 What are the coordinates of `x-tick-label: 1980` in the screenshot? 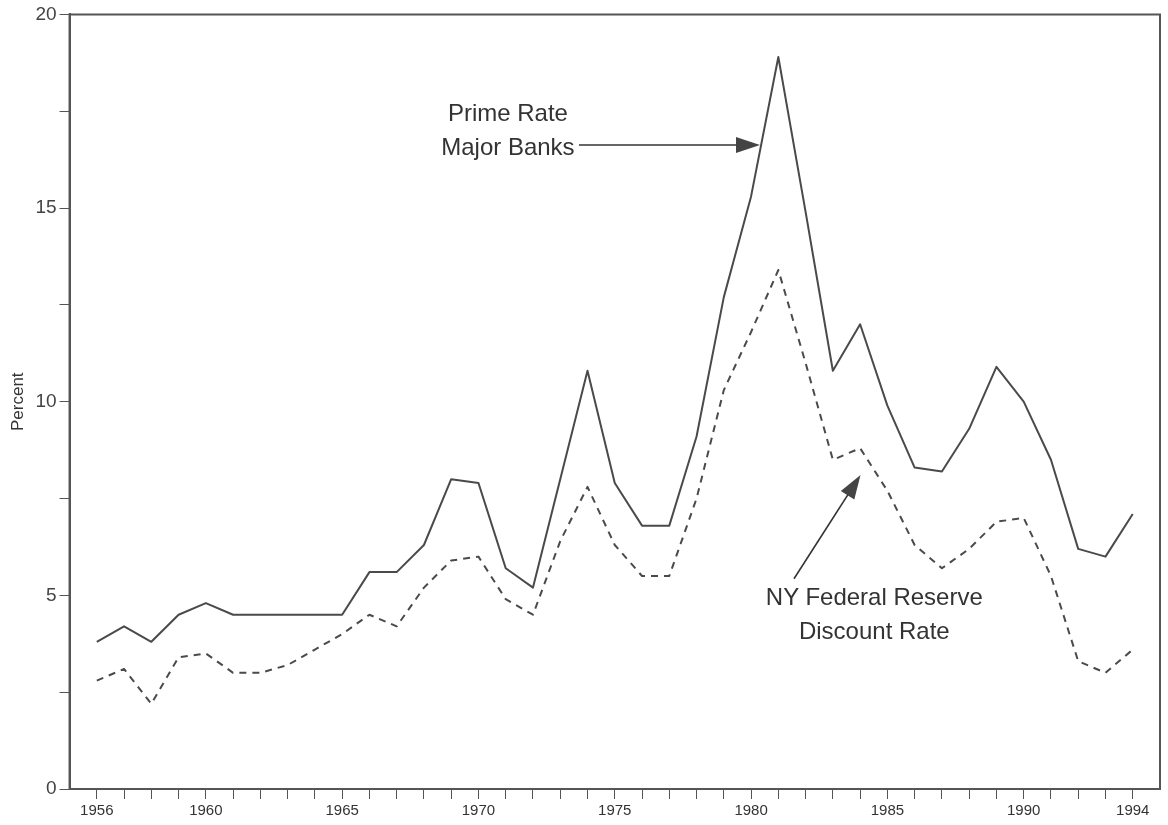 It's located at (751, 810).